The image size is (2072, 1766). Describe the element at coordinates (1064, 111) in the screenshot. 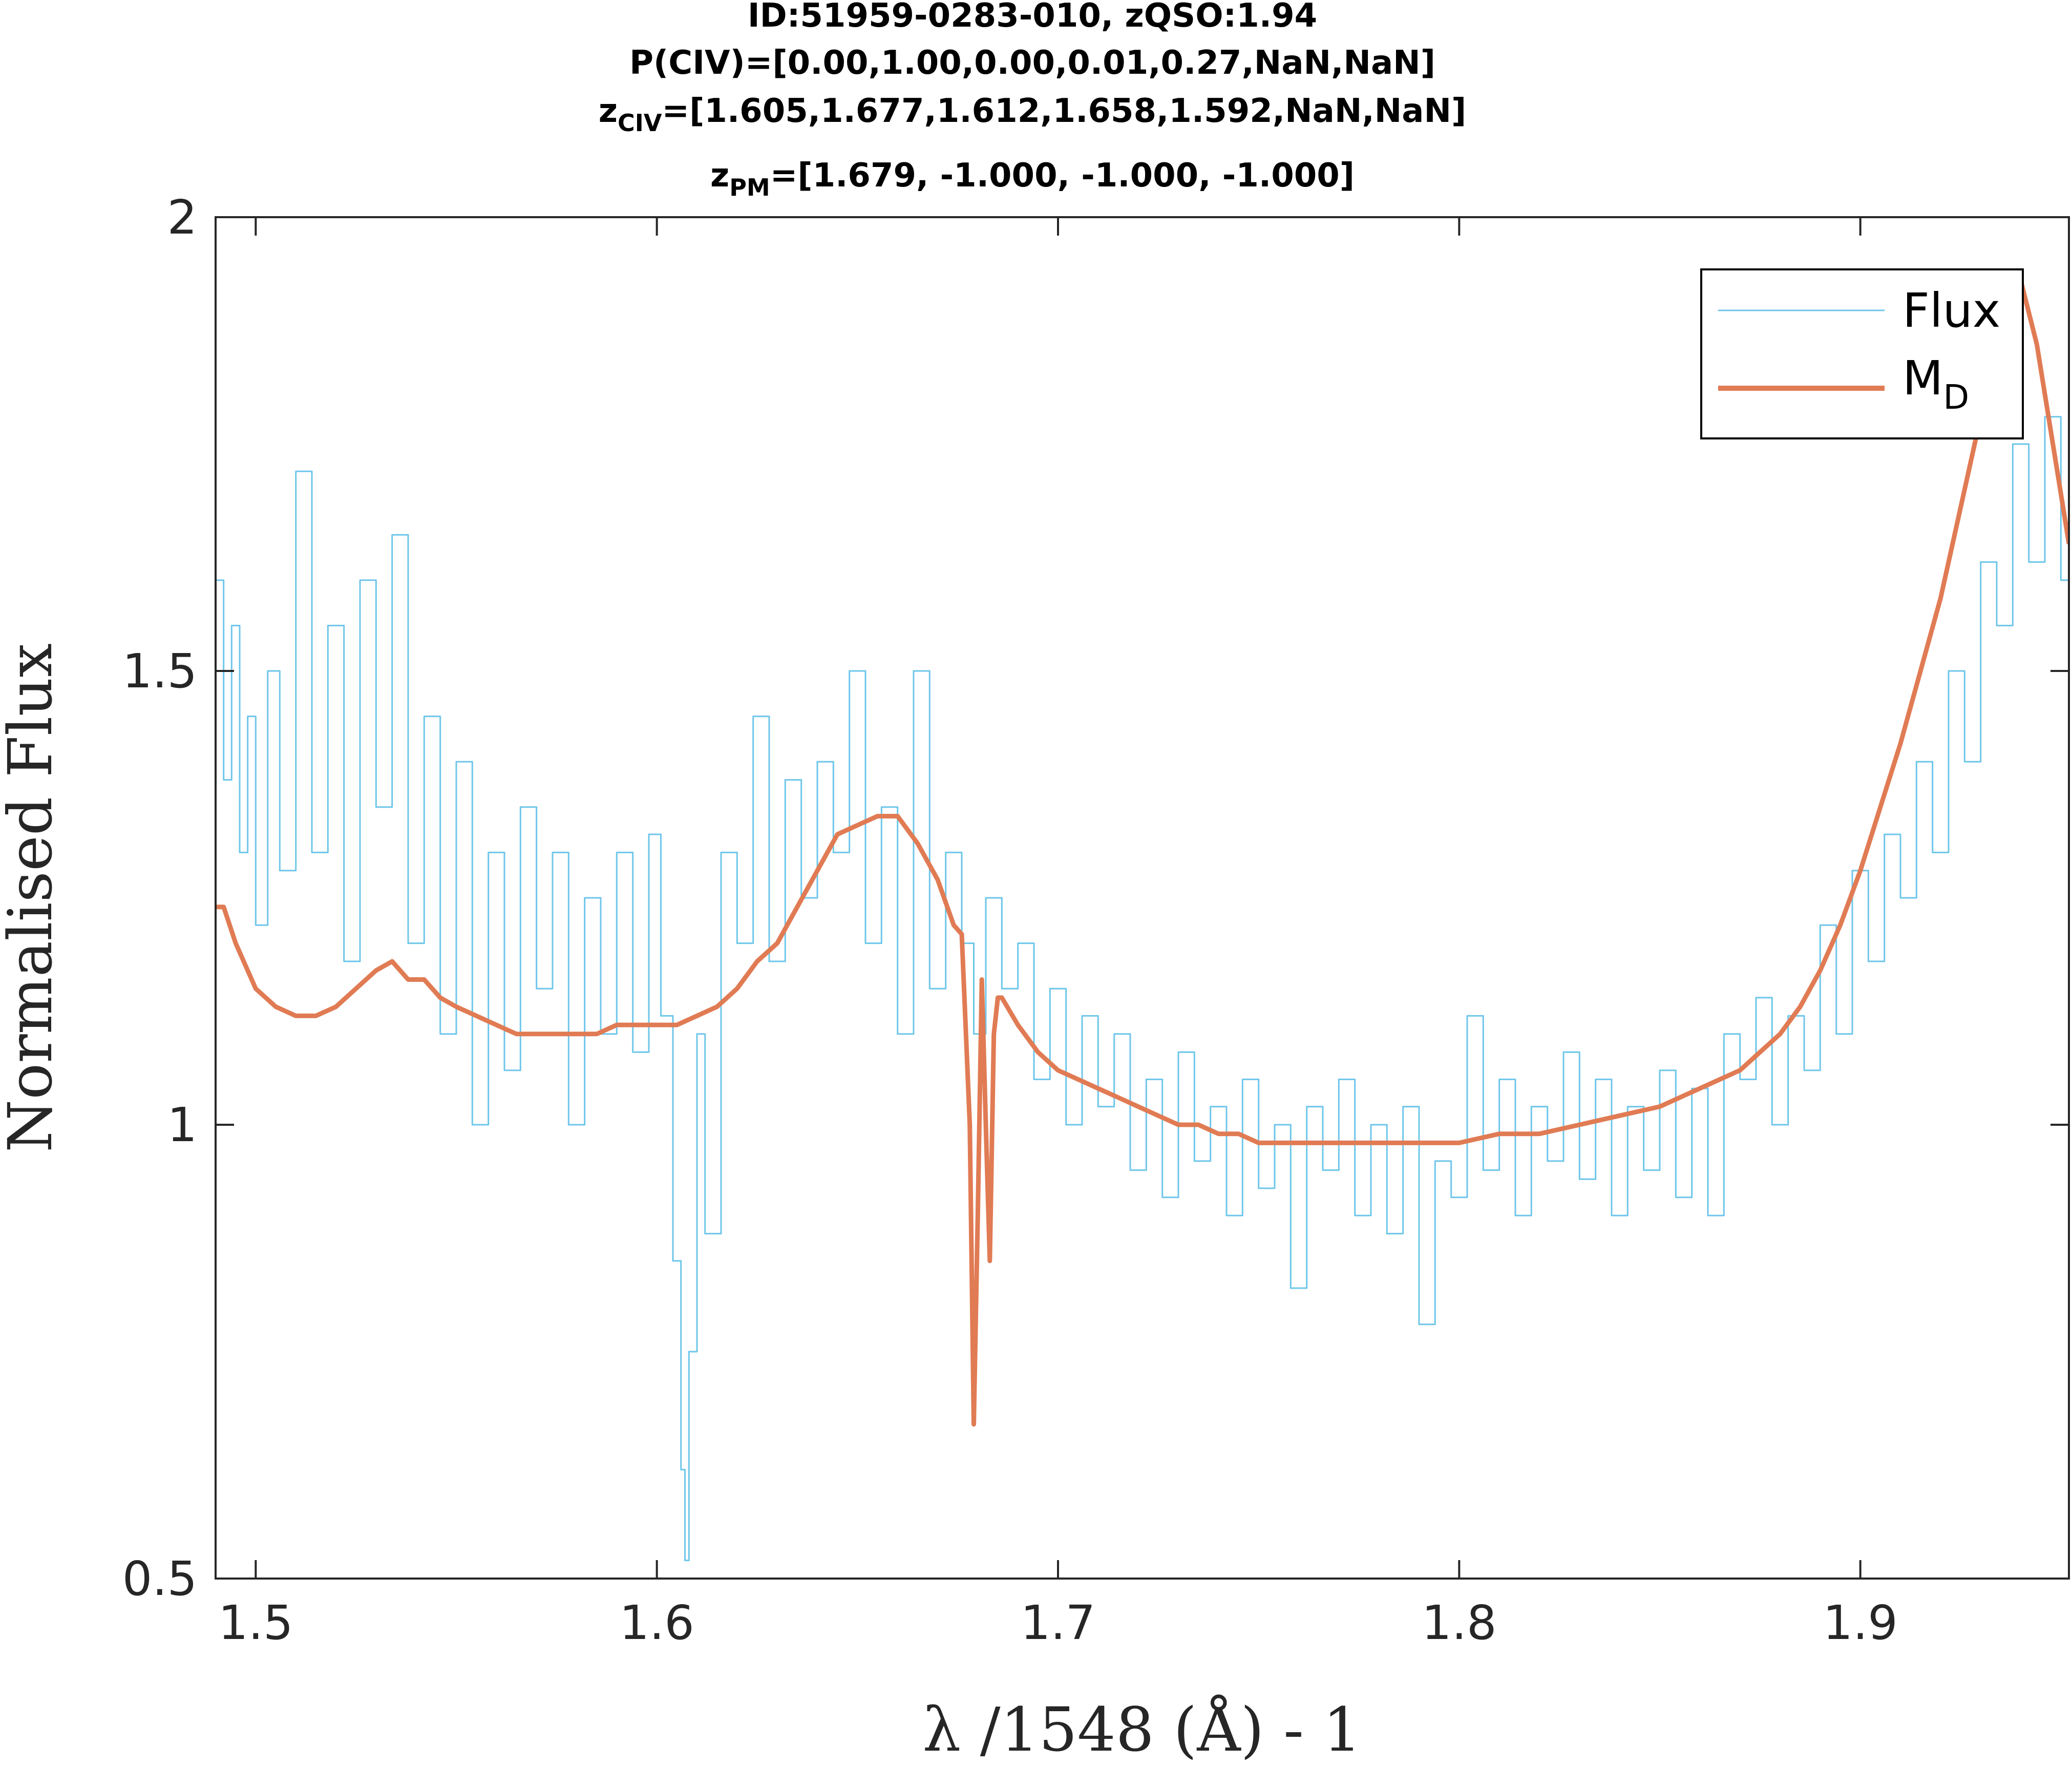

I see `title-zciv-values: =[1.605,1.677,1.612,1.658,1.592,NaN,NaN]` at that location.